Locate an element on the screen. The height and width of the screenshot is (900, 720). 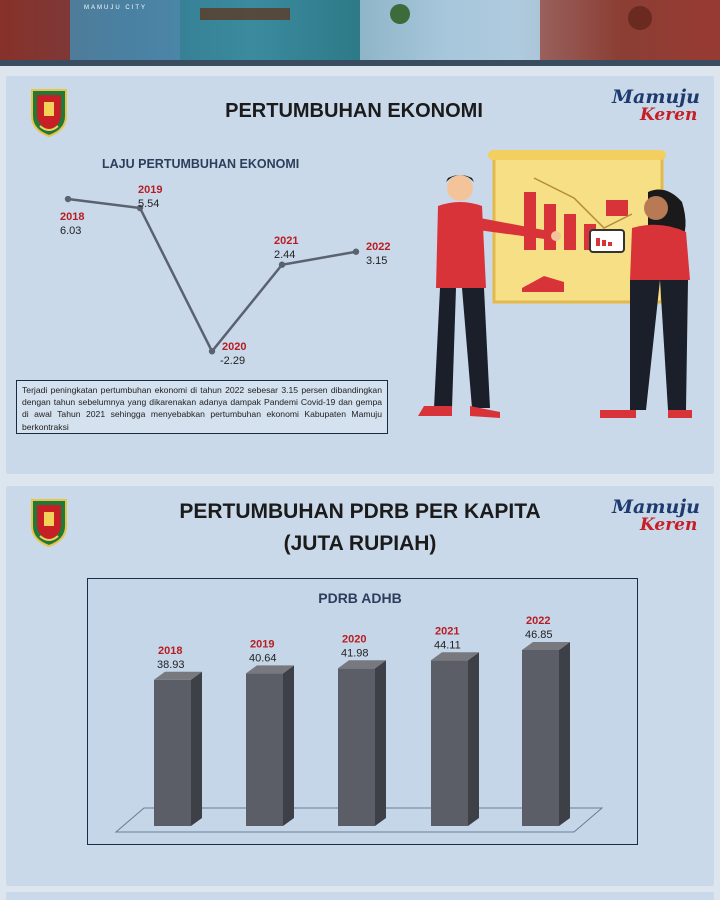
line-chart-title: LAJU PERTUMBUHAN EKONOMI is located at coordinates (201, 164).